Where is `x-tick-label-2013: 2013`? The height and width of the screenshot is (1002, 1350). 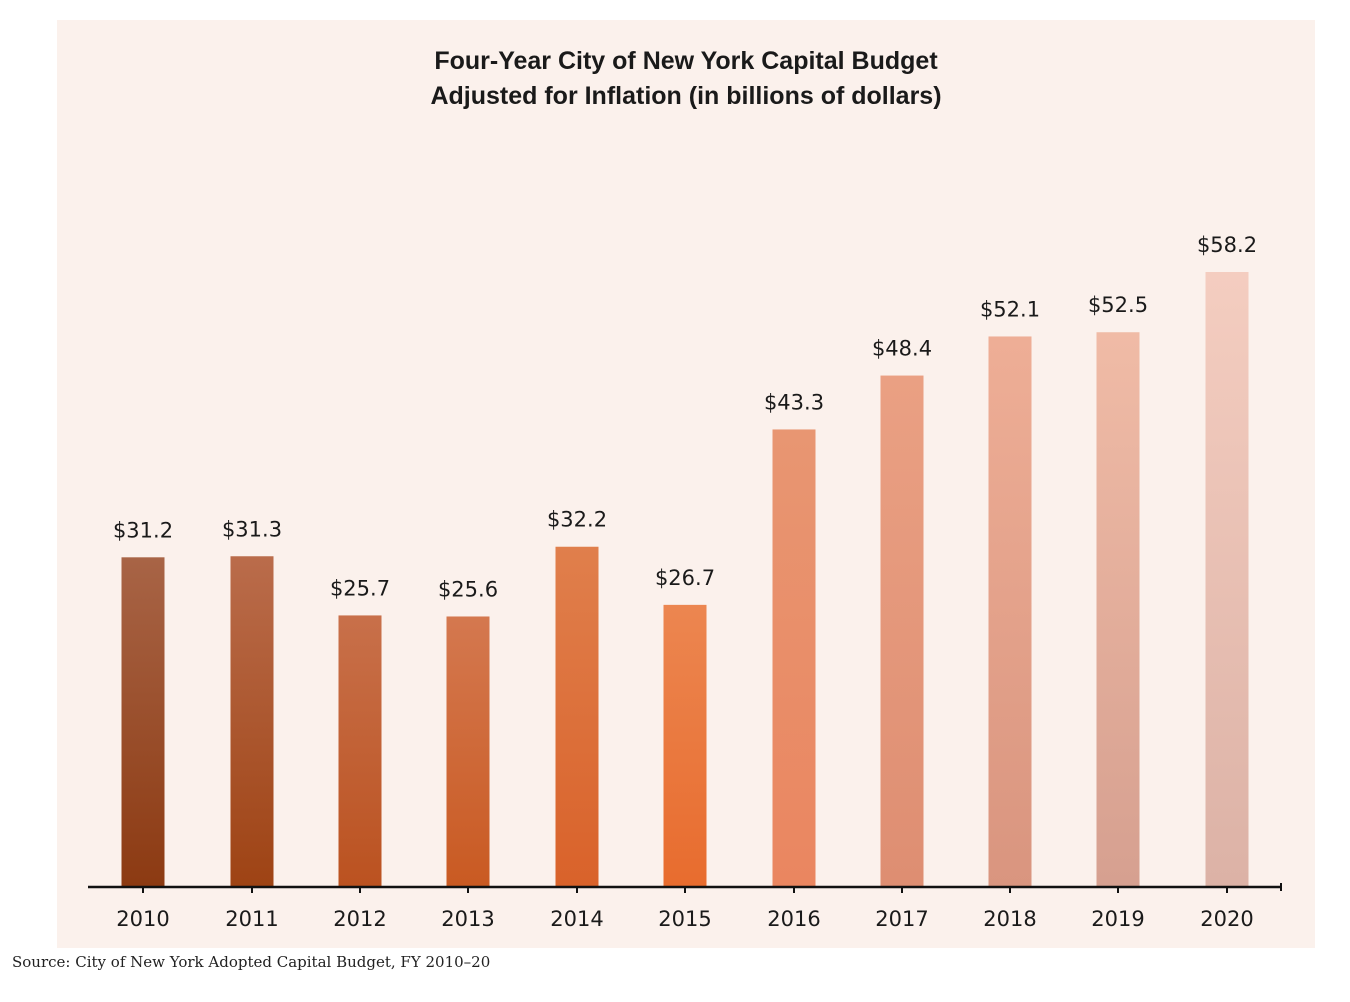 x-tick-label-2013: 2013 is located at coordinates (467, 919).